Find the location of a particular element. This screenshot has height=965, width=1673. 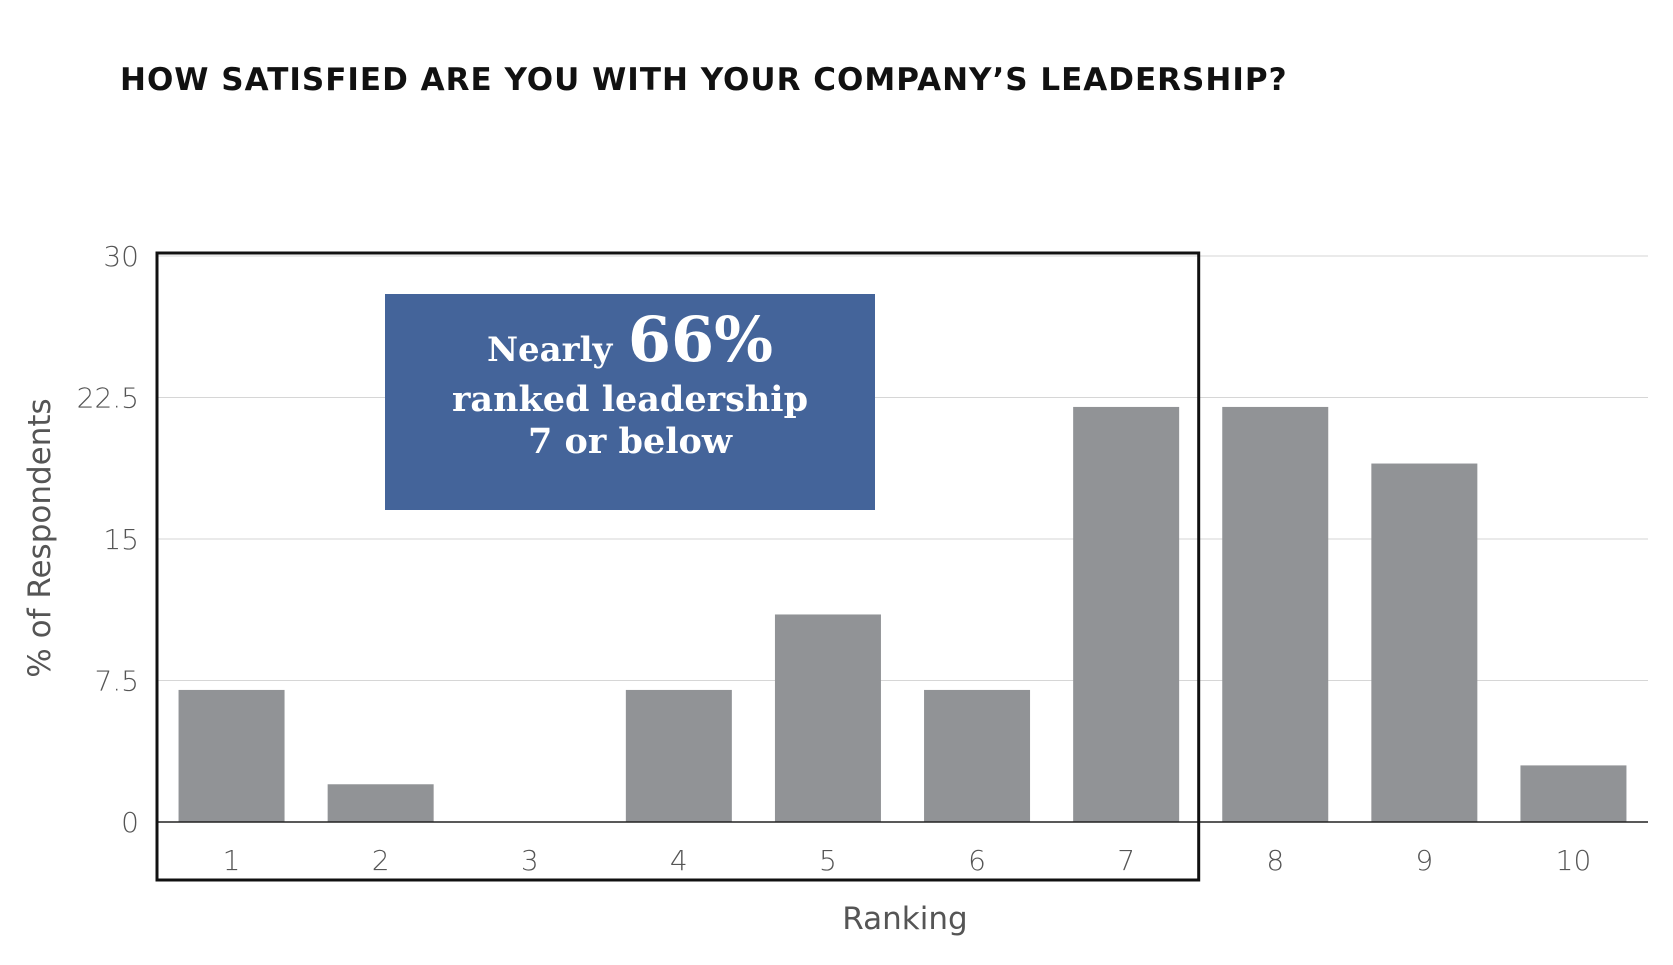

callout-background is located at coordinates (630, 402).